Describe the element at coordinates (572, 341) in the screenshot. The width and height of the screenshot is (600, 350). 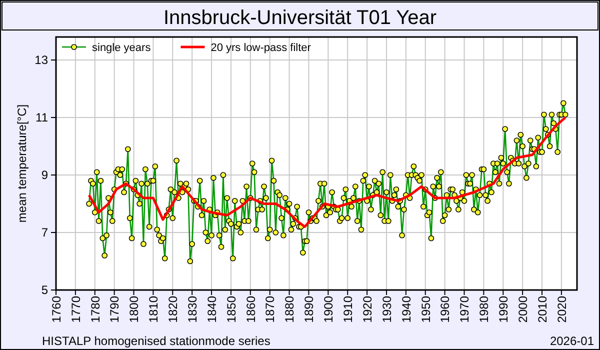
I see `text: 2026-01` at that location.